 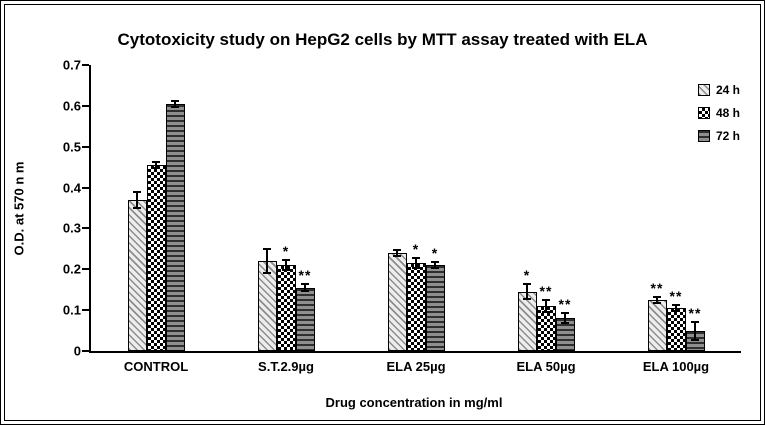 I want to click on legend-swatch-72h-icon, so click(x=703, y=136).